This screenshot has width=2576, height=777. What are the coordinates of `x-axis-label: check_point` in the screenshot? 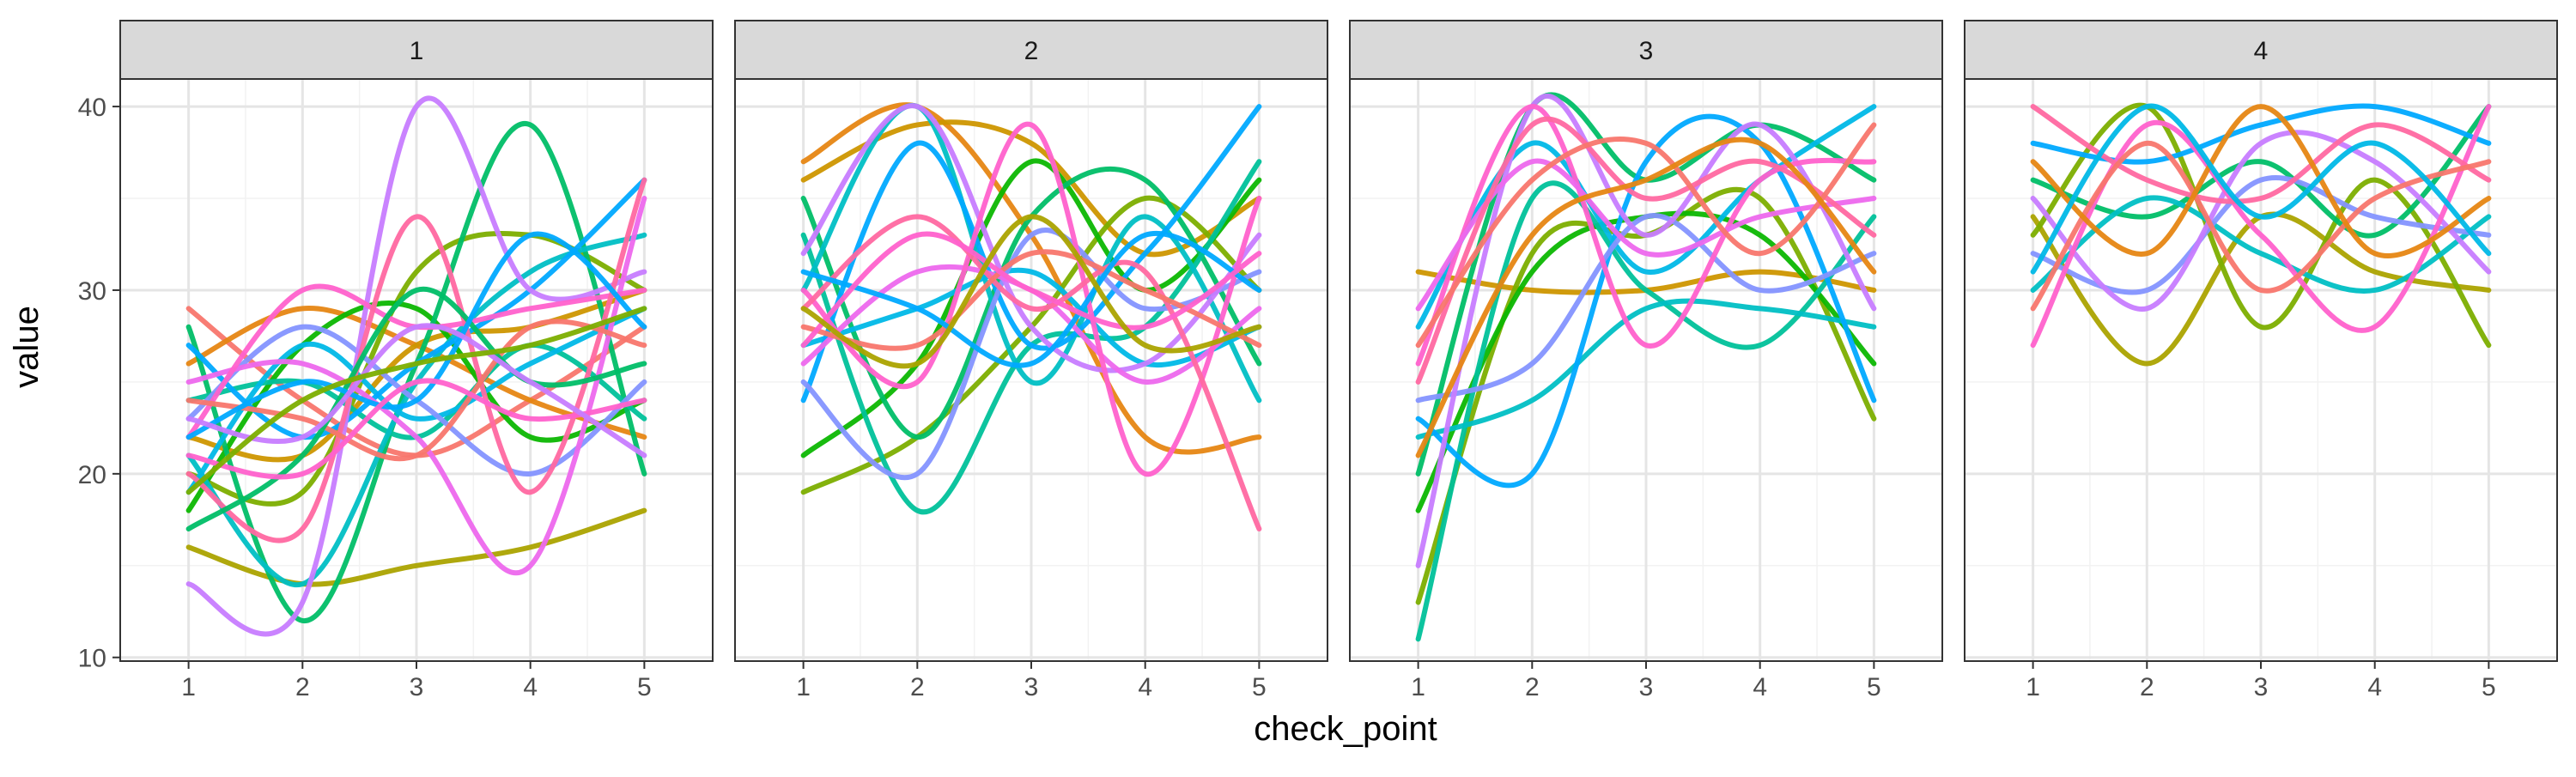 It's located at (1345, 729).